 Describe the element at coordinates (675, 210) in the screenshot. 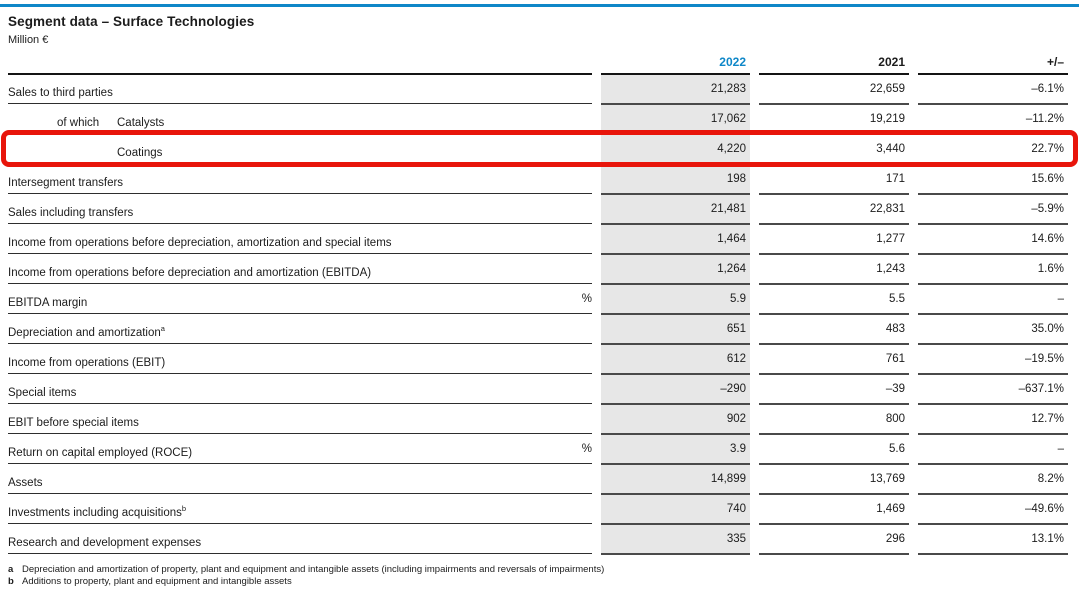

I see `value-2022: 21,481` at that location.